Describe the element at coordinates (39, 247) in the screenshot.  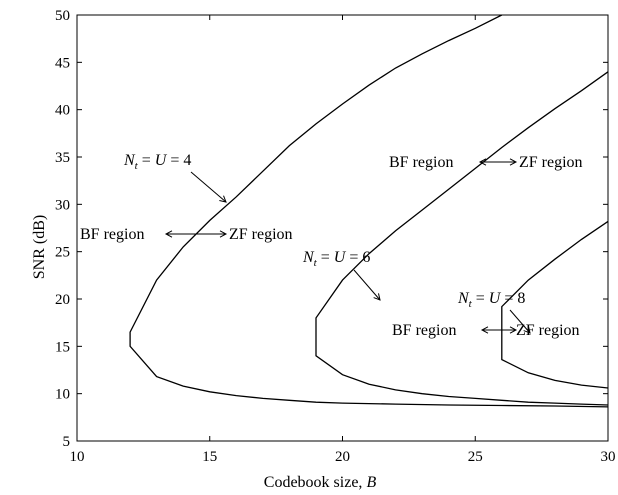
I see `y-axis-title: SNR (dB)` at that location.